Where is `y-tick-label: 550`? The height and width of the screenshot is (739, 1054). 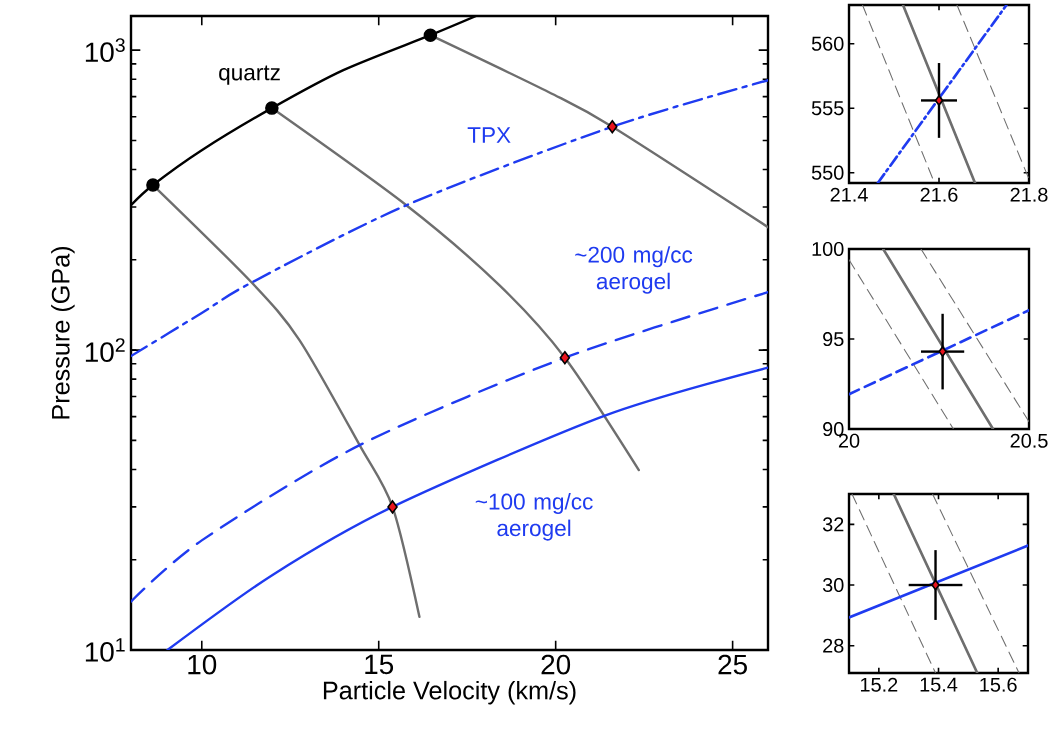
y-tick-label: 550 is located at coordinates (827, 172).